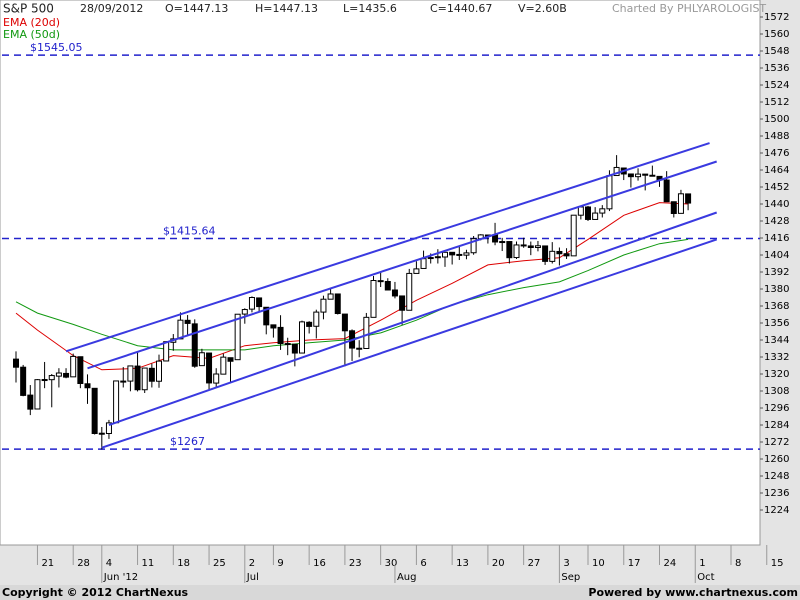 Image resolution: width=800 pixels, height=600 pixels. Describe the element at coordinates (534, 563) in the screenshot. I see `x-tick-label: 27` at that location.